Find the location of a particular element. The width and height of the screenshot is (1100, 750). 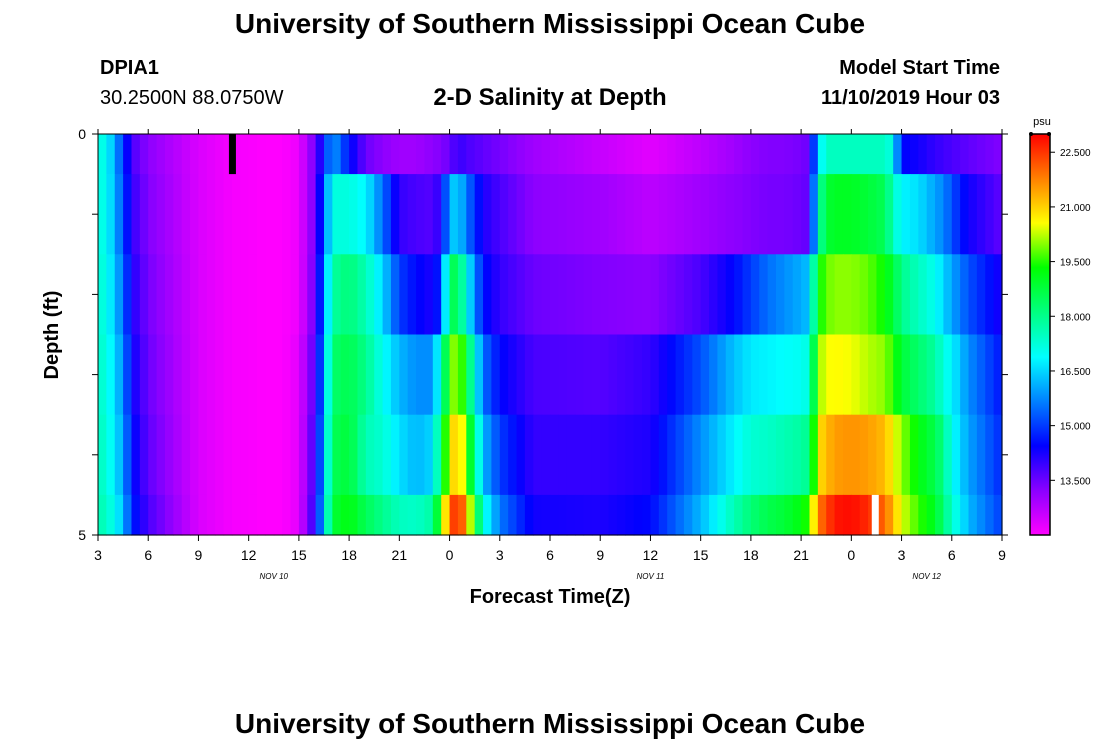

colorbar-cap-right is located at coordinates (1049, 134).